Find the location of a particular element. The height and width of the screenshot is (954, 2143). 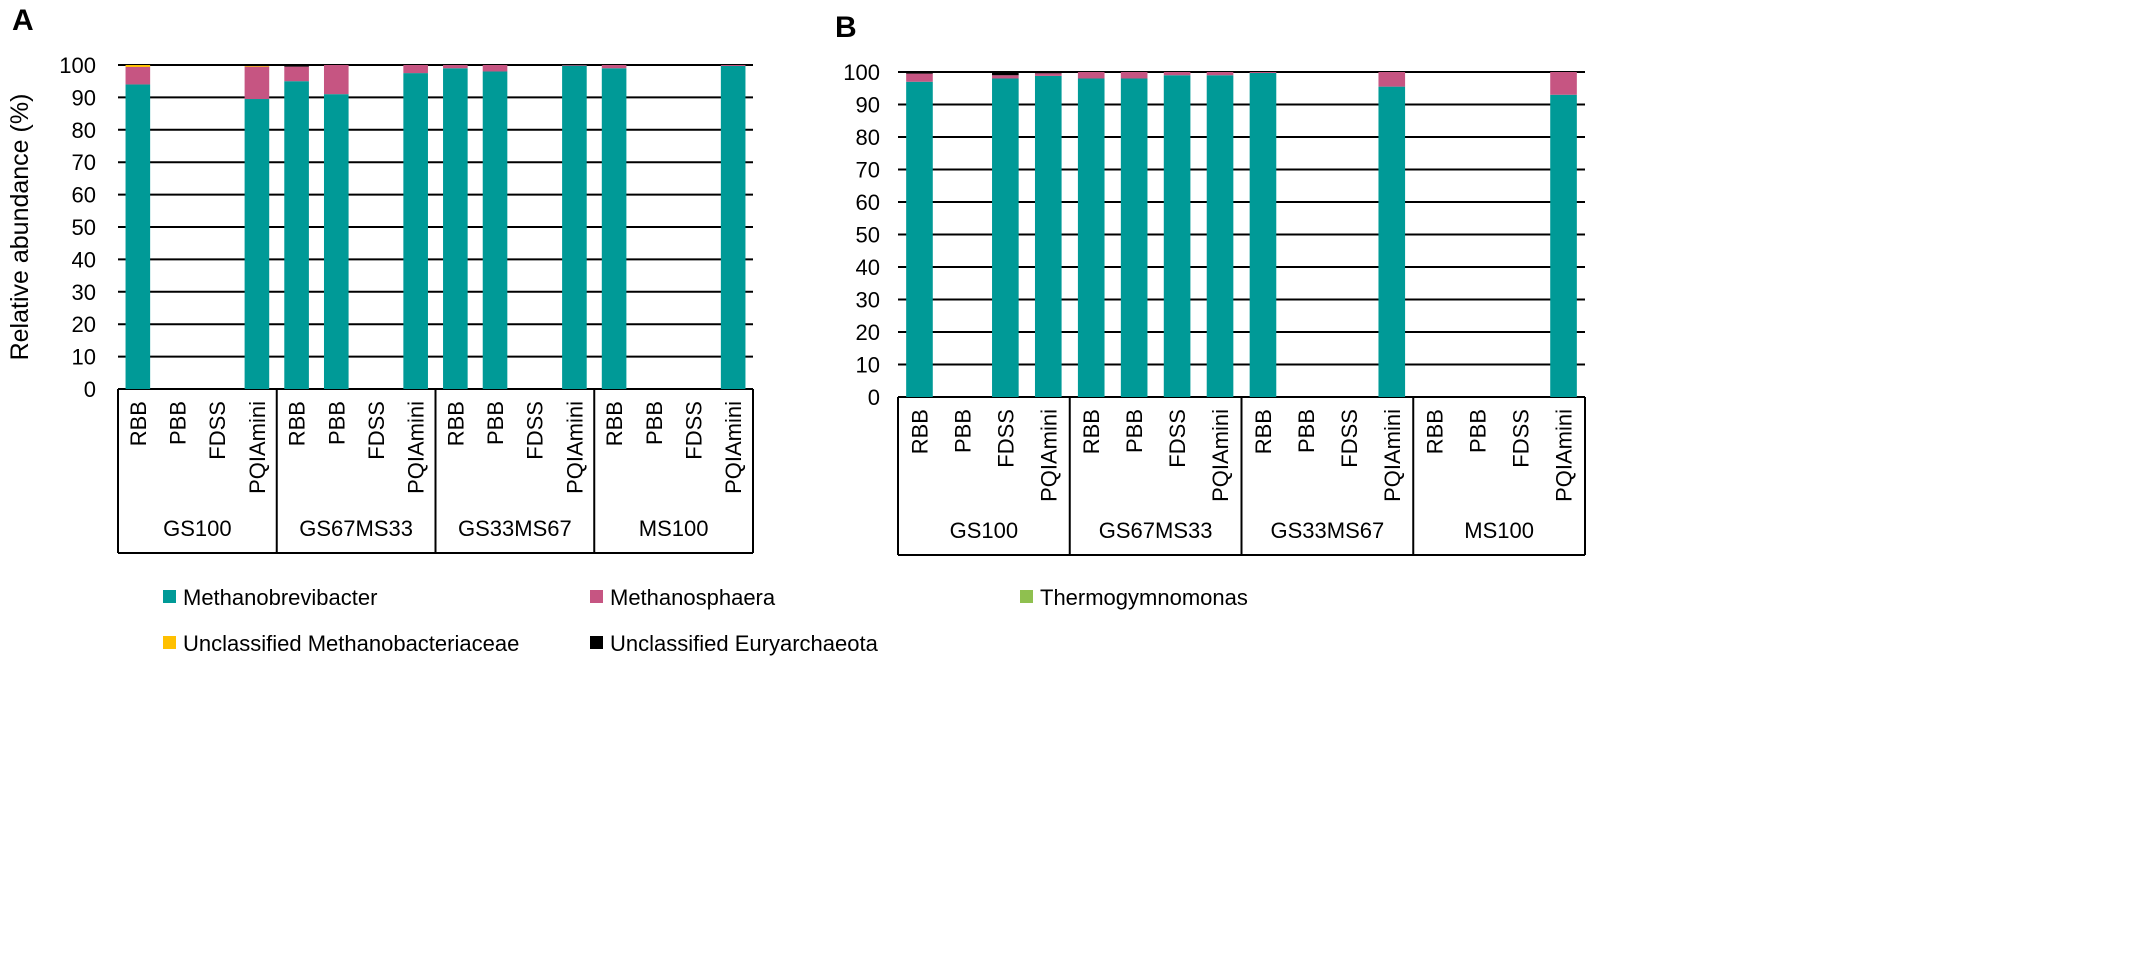

y-tick-label: 80 is located at coordinates (84, 130).